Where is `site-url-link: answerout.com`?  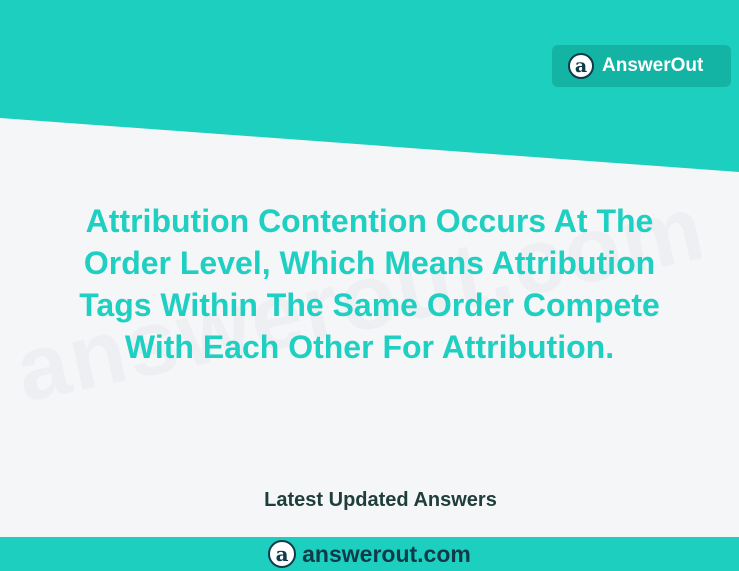
site-url-link: answerout.com is located at coordinates (386, 553).